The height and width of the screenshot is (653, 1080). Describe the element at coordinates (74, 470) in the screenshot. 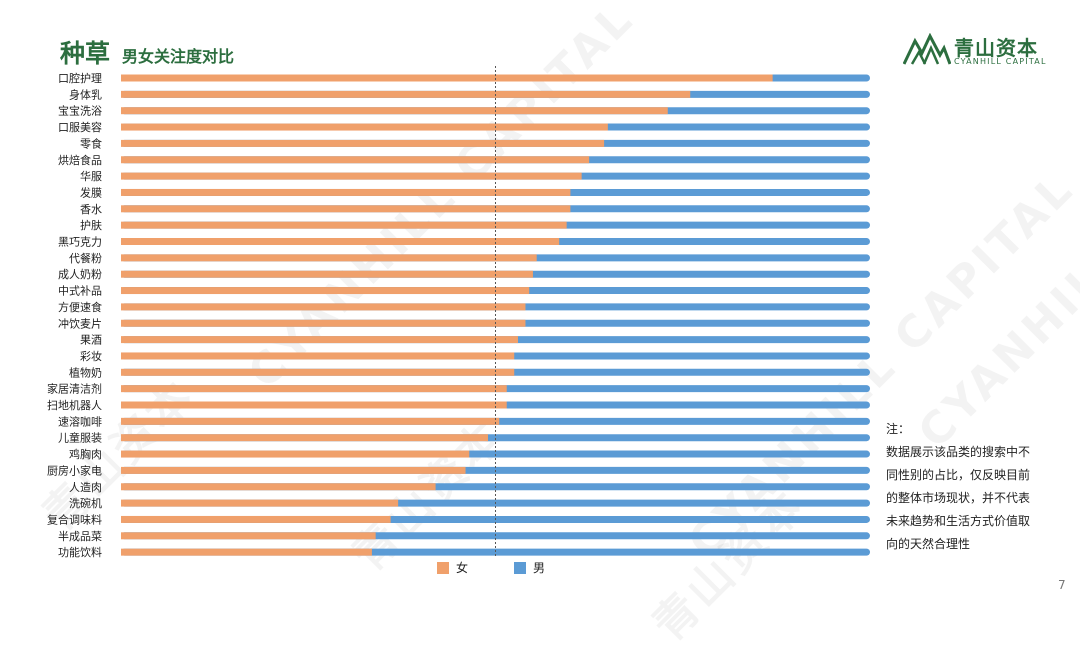

I see `category-label: 厨房小家电` at that location.